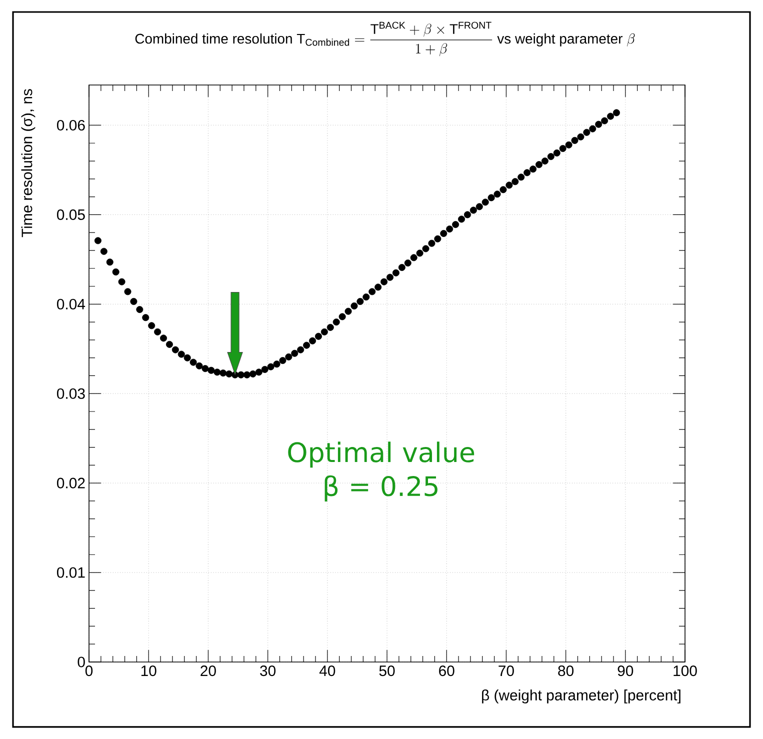  Describe the element at coordinates (268, 671) in the screenshot. I see `x-tick-label: 30` at that location.